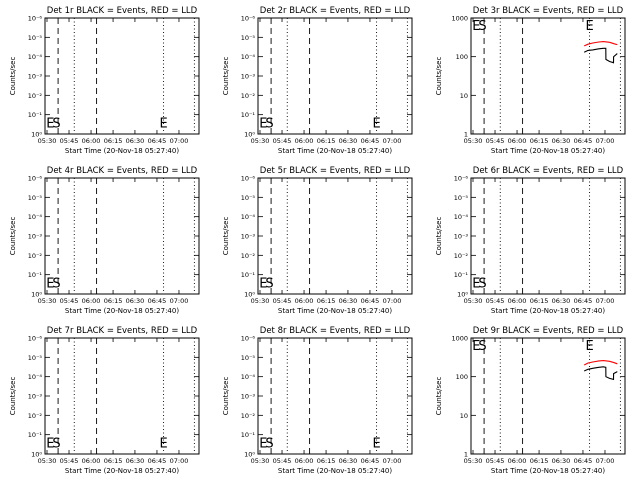 This screenshot has height=480, width=640. I want to click on panel-title: Det 1r BLACK = Events, RED = LLD, so click(122, 11).